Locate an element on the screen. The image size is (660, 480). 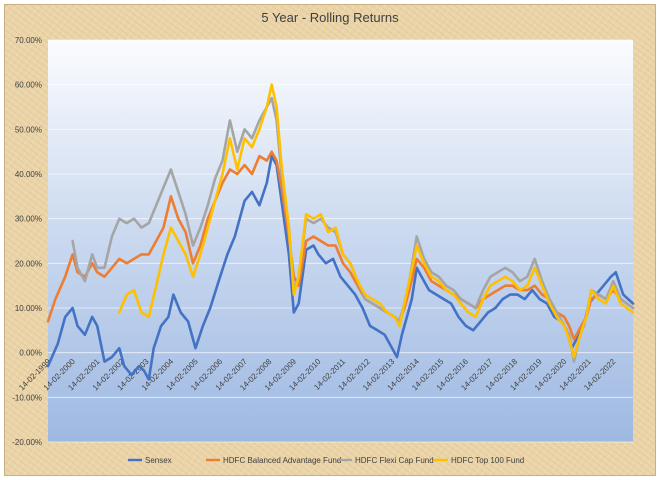
y-tick-label: 50.00% is located at coordinates (28, 129).